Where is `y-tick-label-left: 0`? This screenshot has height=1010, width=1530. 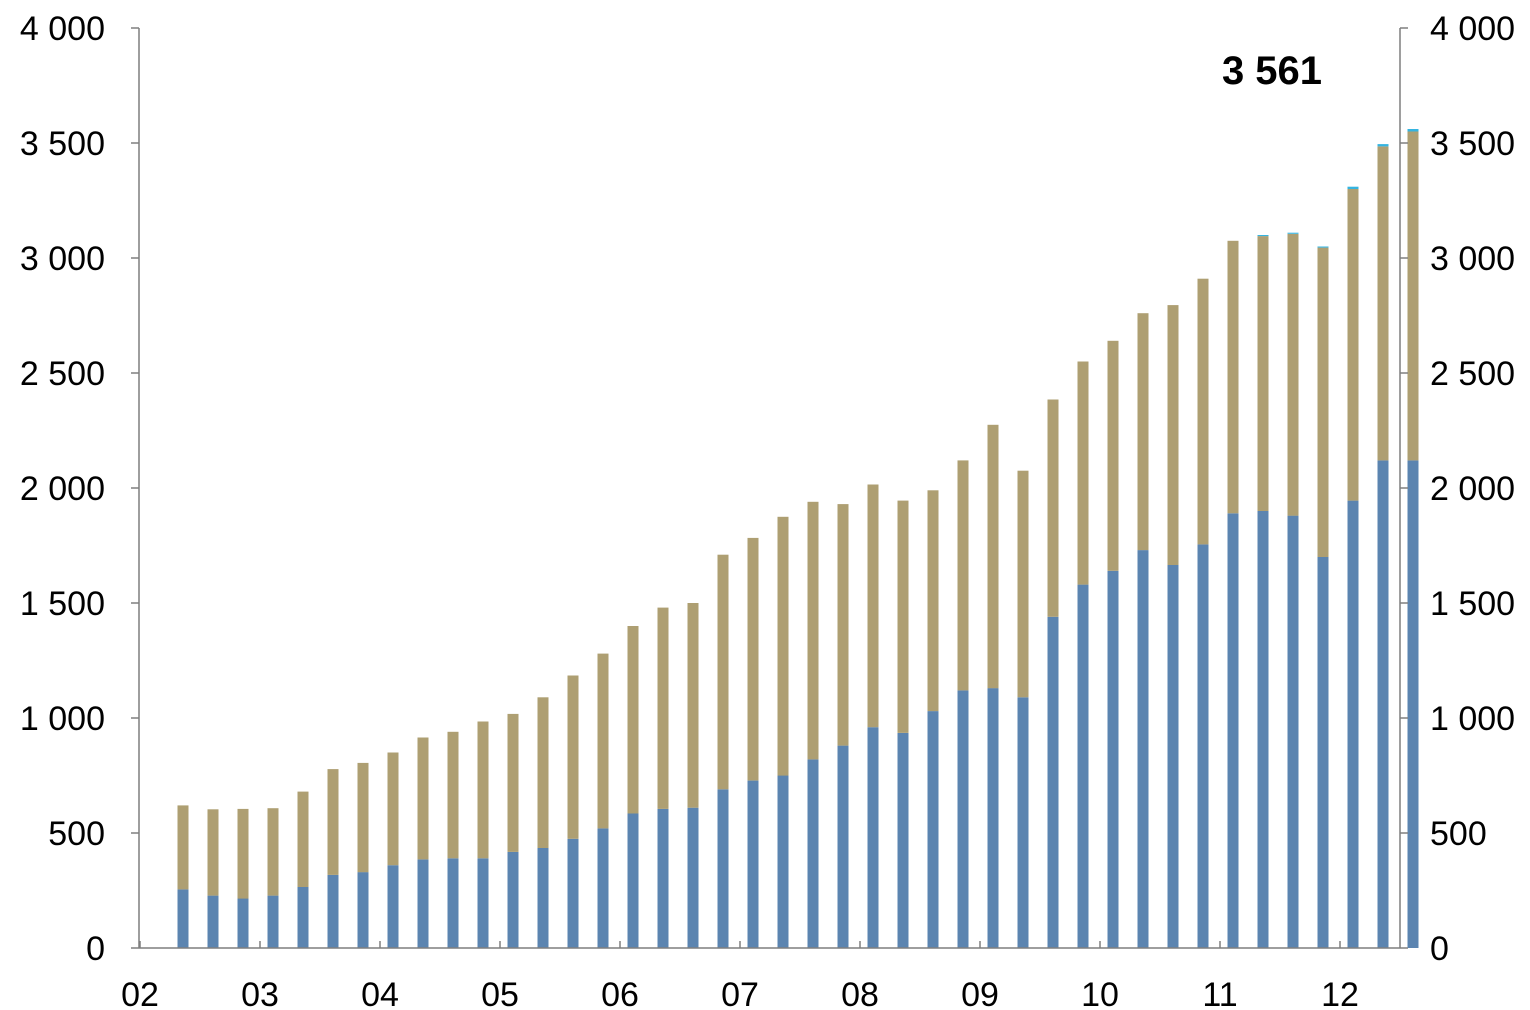
y-tick-label-left: 0 is located at coordinates (95, 949).